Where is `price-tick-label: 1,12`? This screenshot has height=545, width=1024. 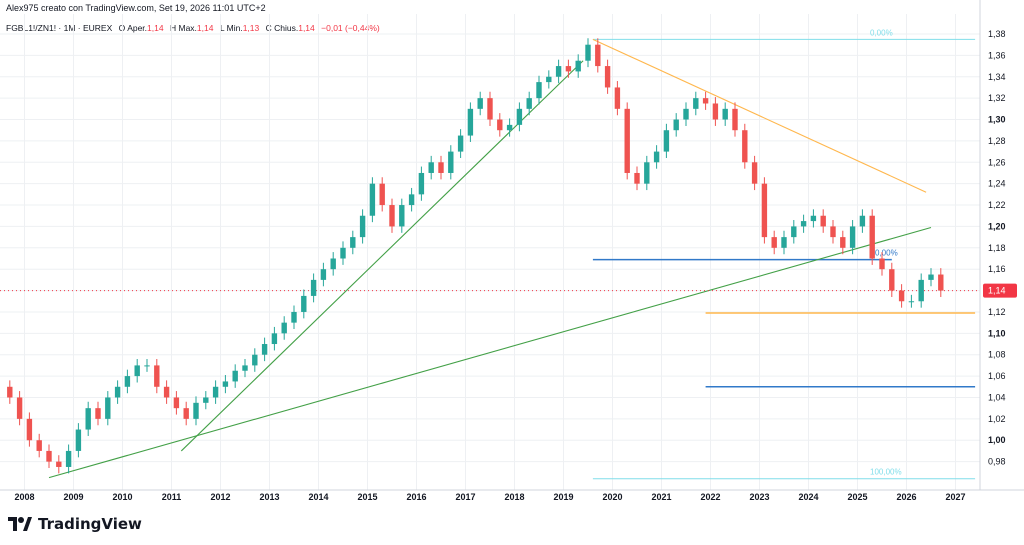
price-tick-label: 1,12 is located at coordinates (997, 312).